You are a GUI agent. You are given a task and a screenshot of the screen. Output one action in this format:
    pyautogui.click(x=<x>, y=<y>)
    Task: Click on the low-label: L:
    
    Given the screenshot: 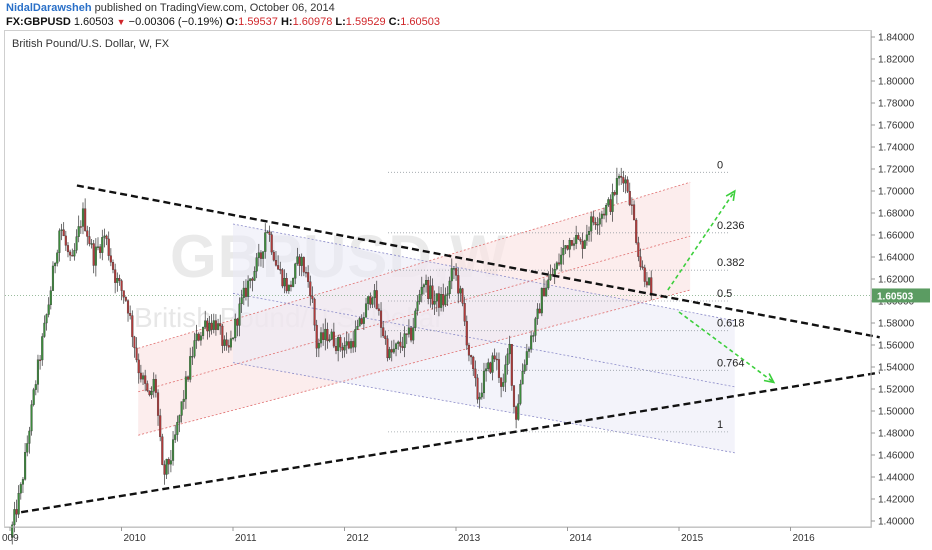 What is the action you would take?
    pyautogui.click(x=340, y=22)
    